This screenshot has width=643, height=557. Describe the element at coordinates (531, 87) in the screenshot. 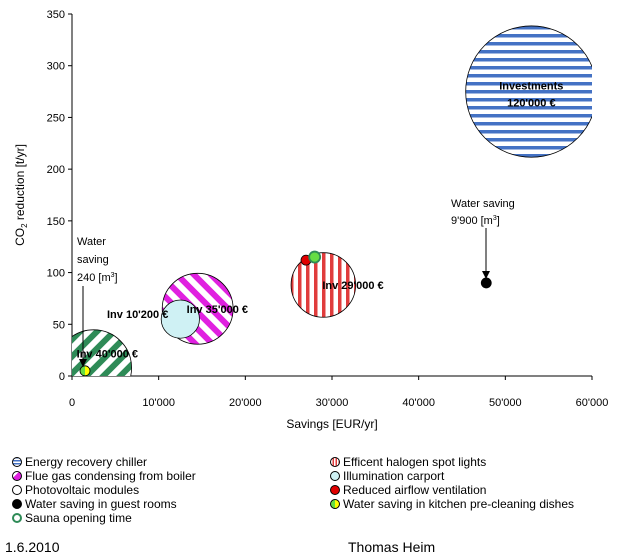

I see `bubble-label-energy-recovery-chiller-0: Investments` at that location.